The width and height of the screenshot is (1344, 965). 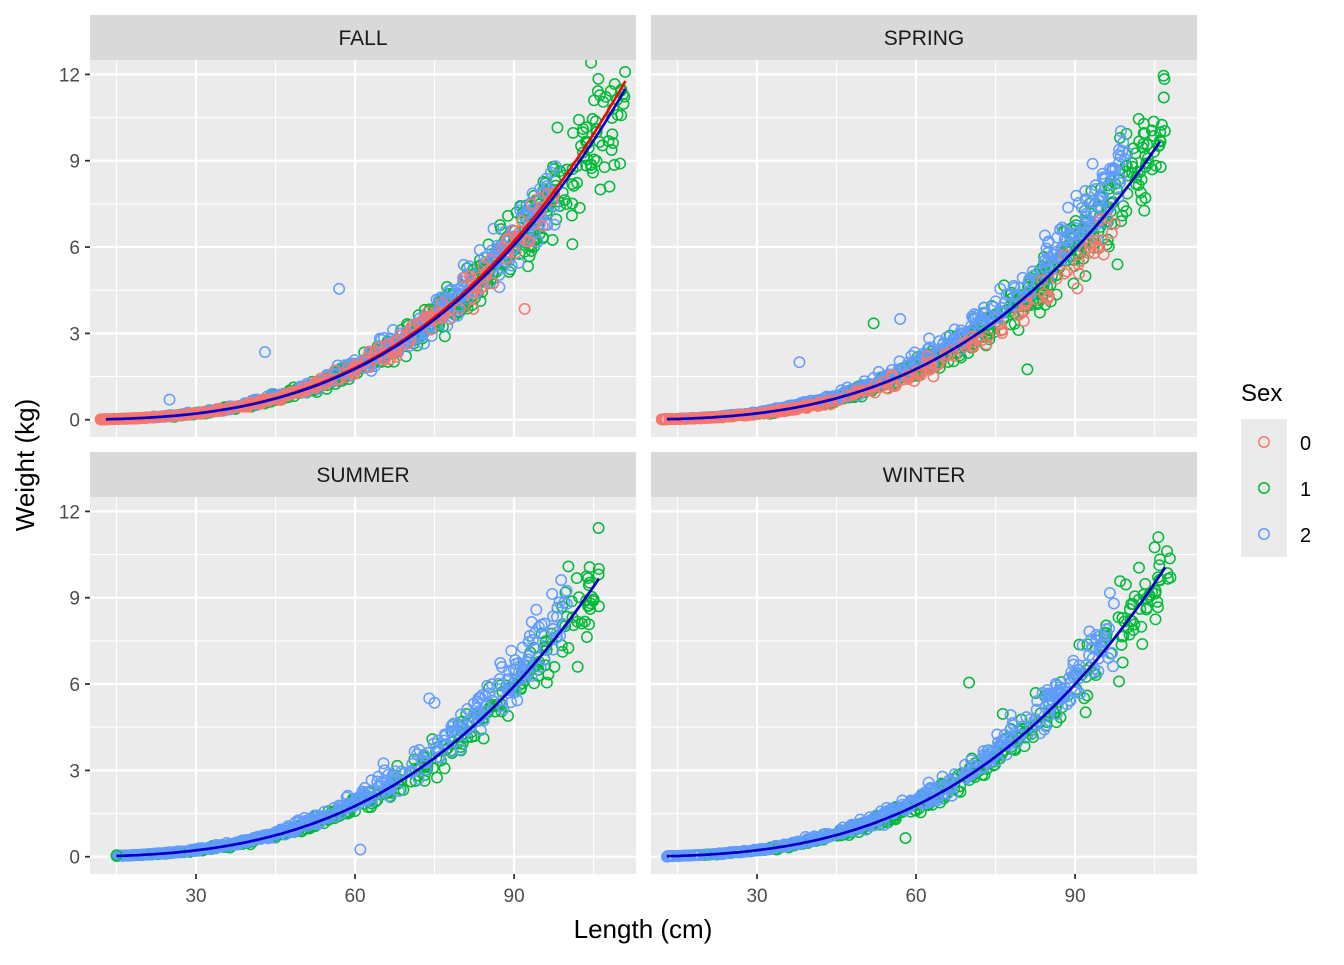 What do you see at coordinates (918, 697) in the screenshot?
I see `points-layer` at bounding box center [918, 697].